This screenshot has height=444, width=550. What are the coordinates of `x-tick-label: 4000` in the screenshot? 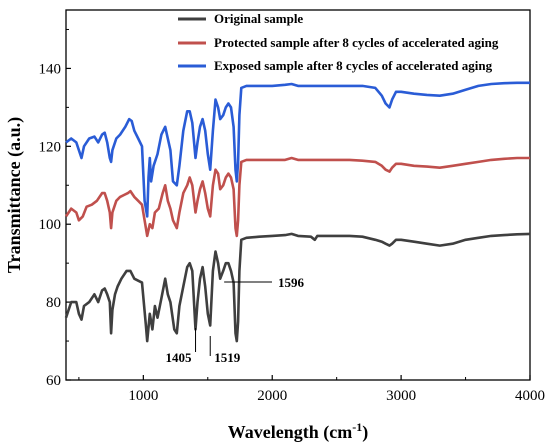 It's located at (530, 396).